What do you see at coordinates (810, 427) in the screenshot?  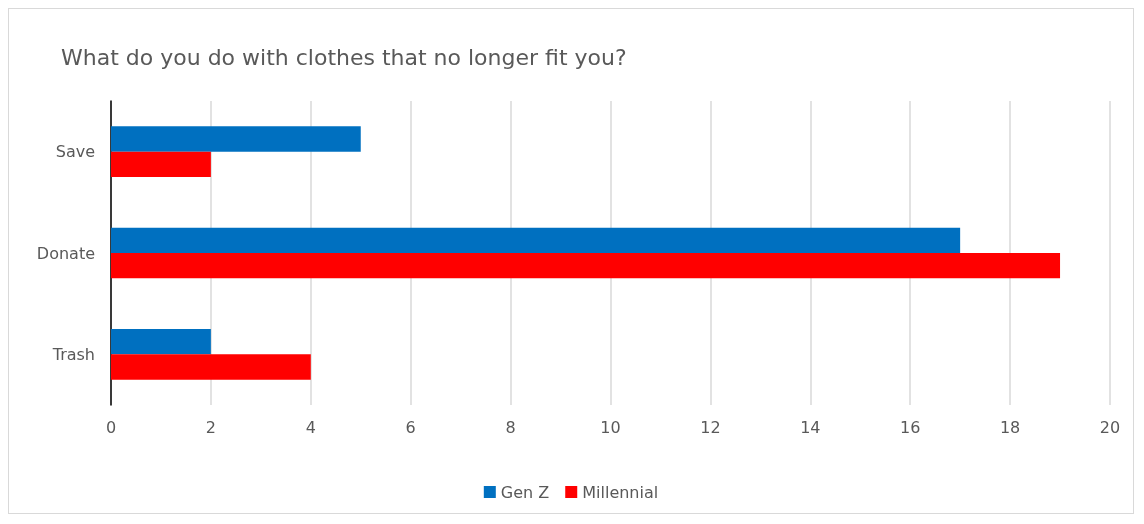 I see `x-tick-label: 14` at bounding box center [810, 427].